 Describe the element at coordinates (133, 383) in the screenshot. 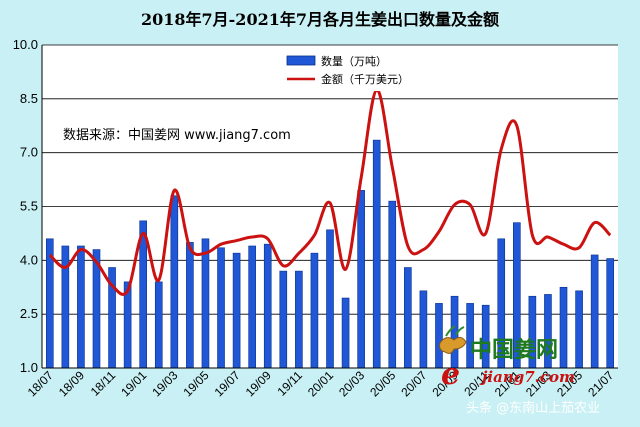

I see `x-tick-label: 19/01` at that location.